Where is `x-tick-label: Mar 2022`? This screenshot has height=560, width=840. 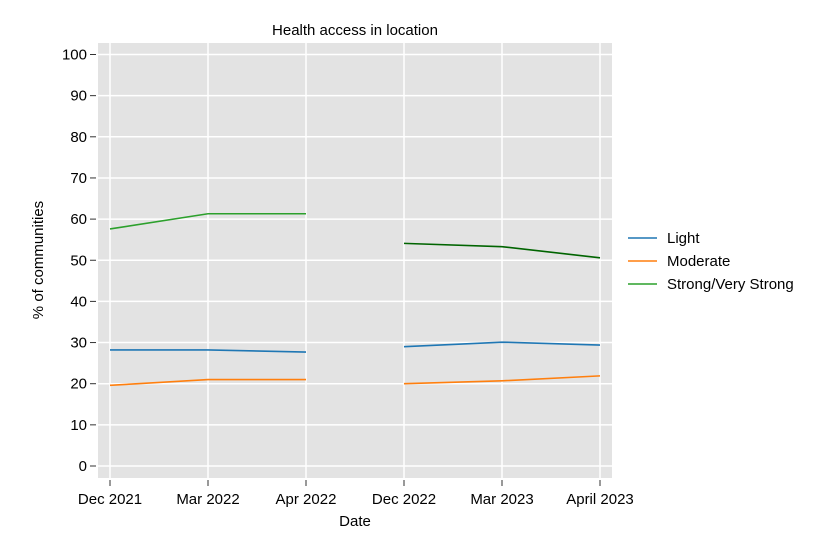
x-tick-label: Mar 2022 is located at coordinates (207, 499).